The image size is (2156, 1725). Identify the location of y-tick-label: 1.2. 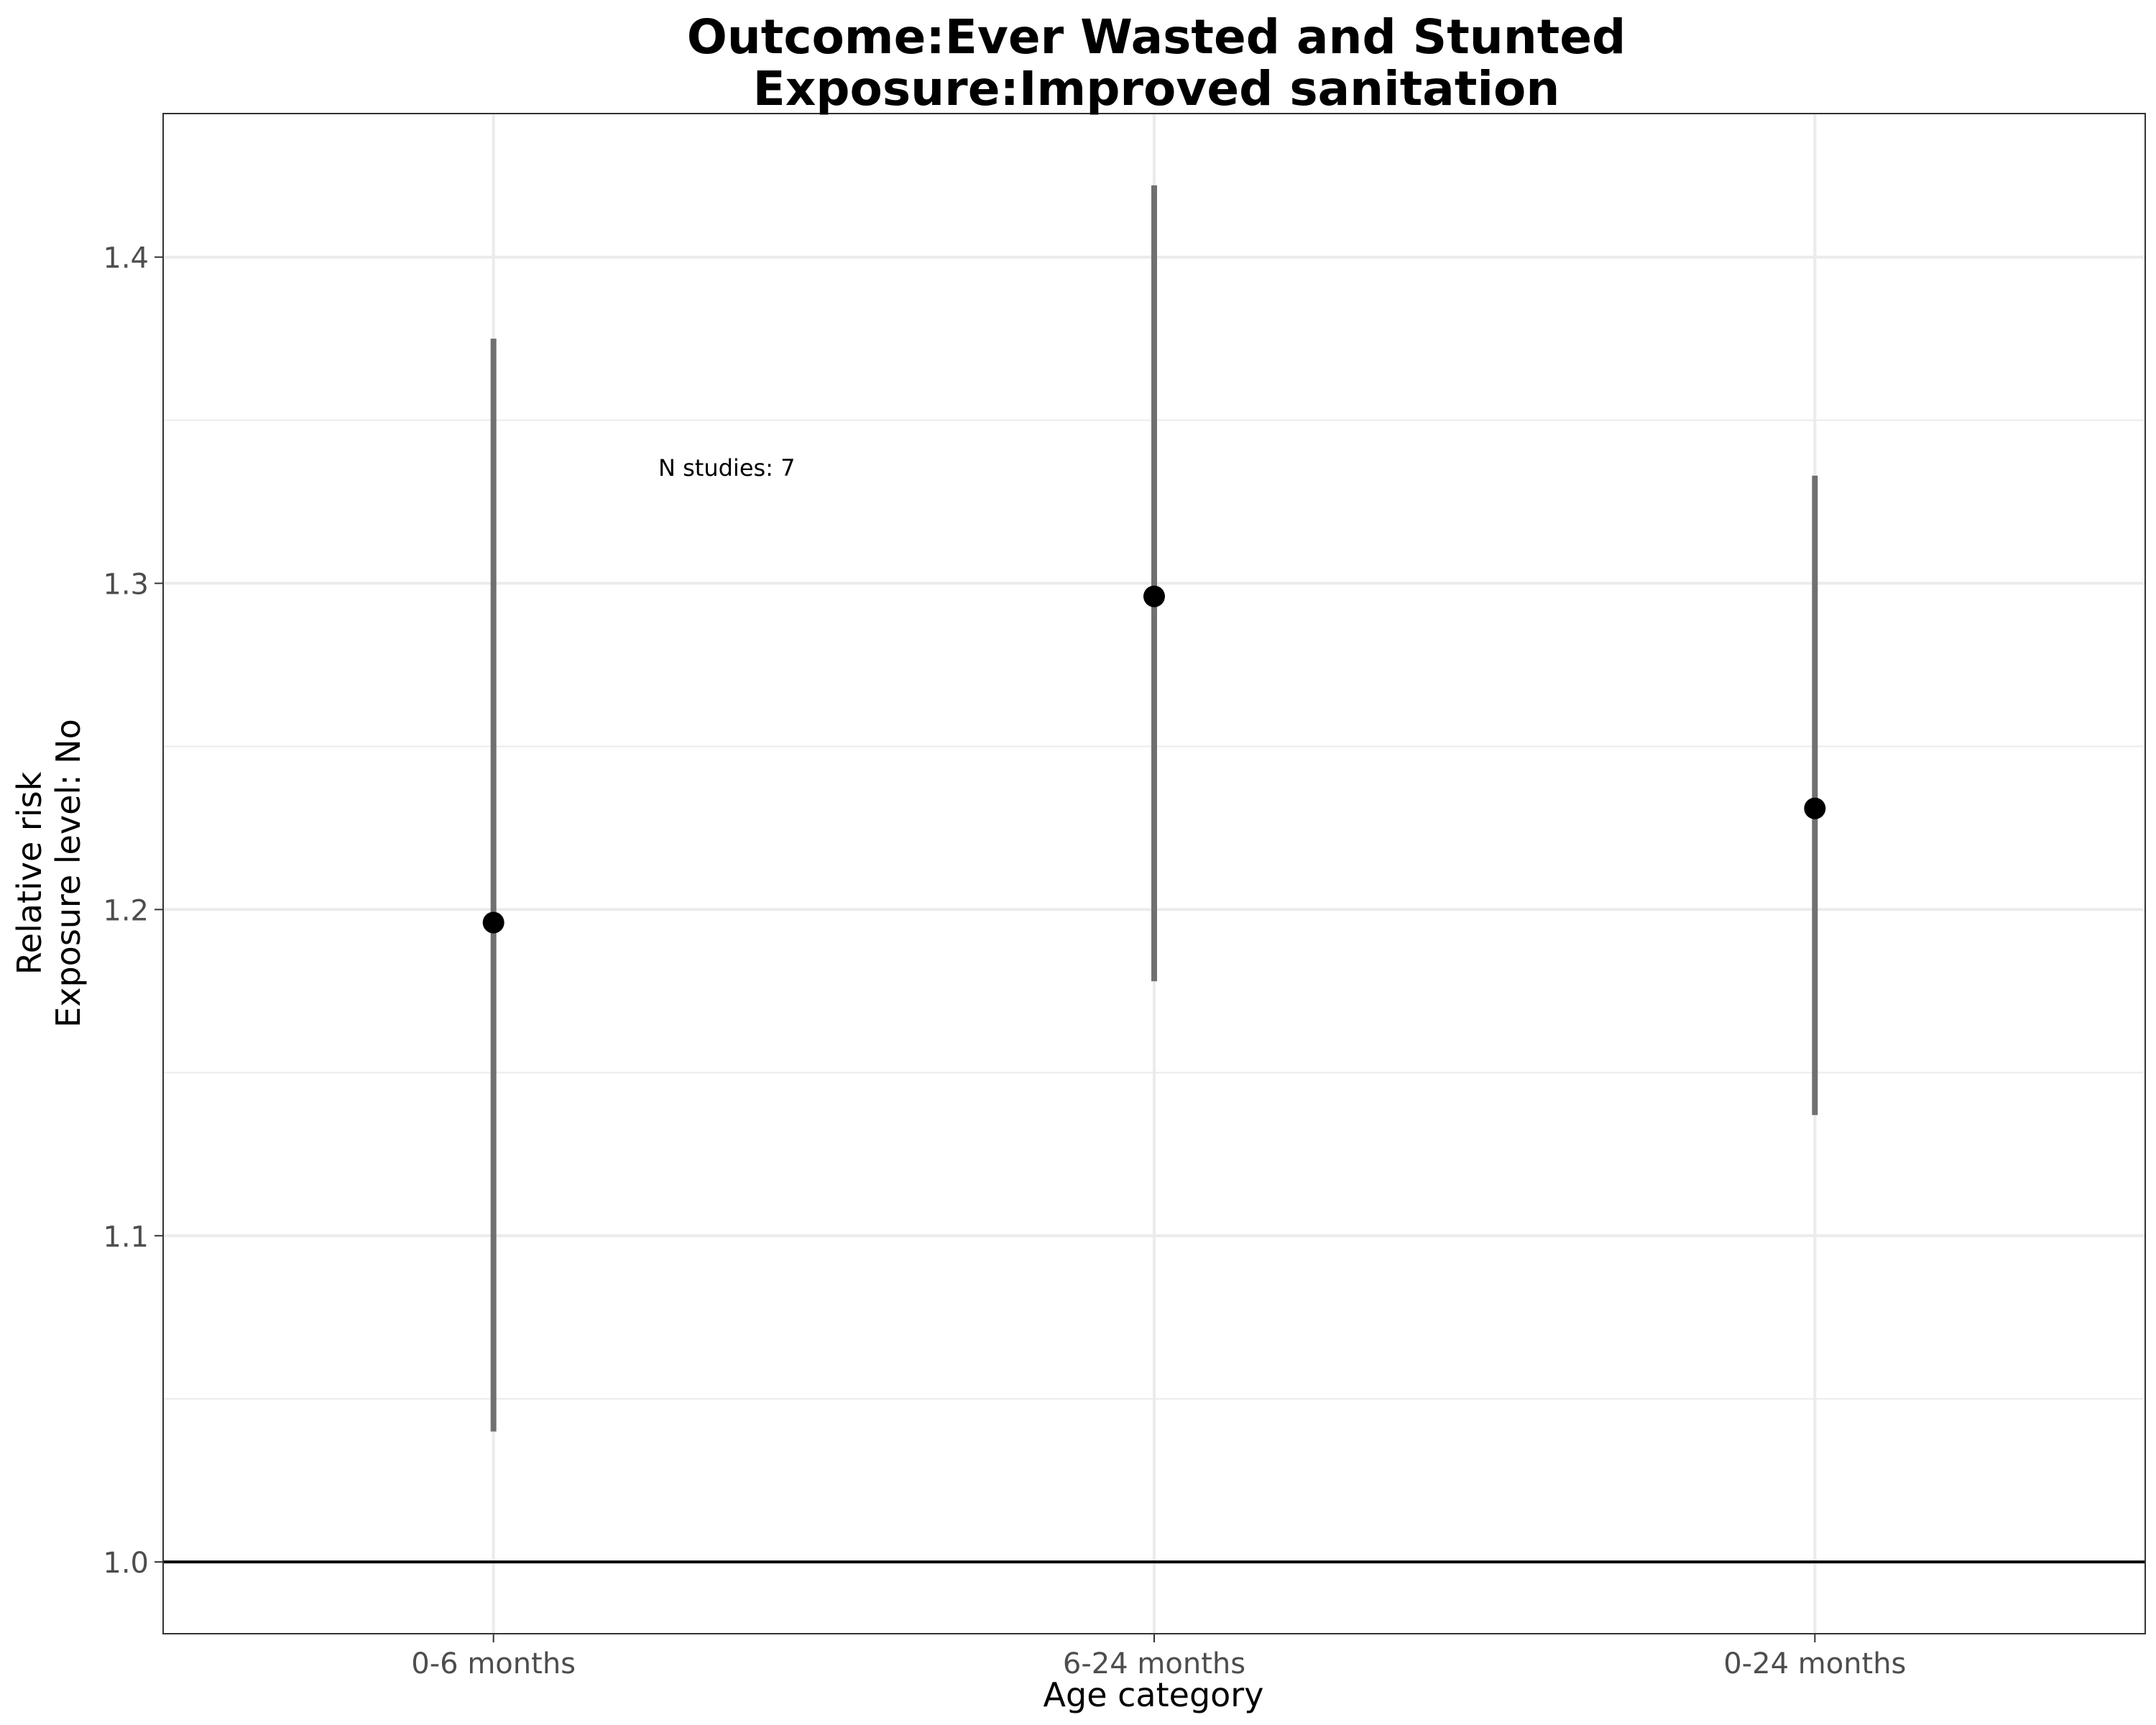
(126, 910).